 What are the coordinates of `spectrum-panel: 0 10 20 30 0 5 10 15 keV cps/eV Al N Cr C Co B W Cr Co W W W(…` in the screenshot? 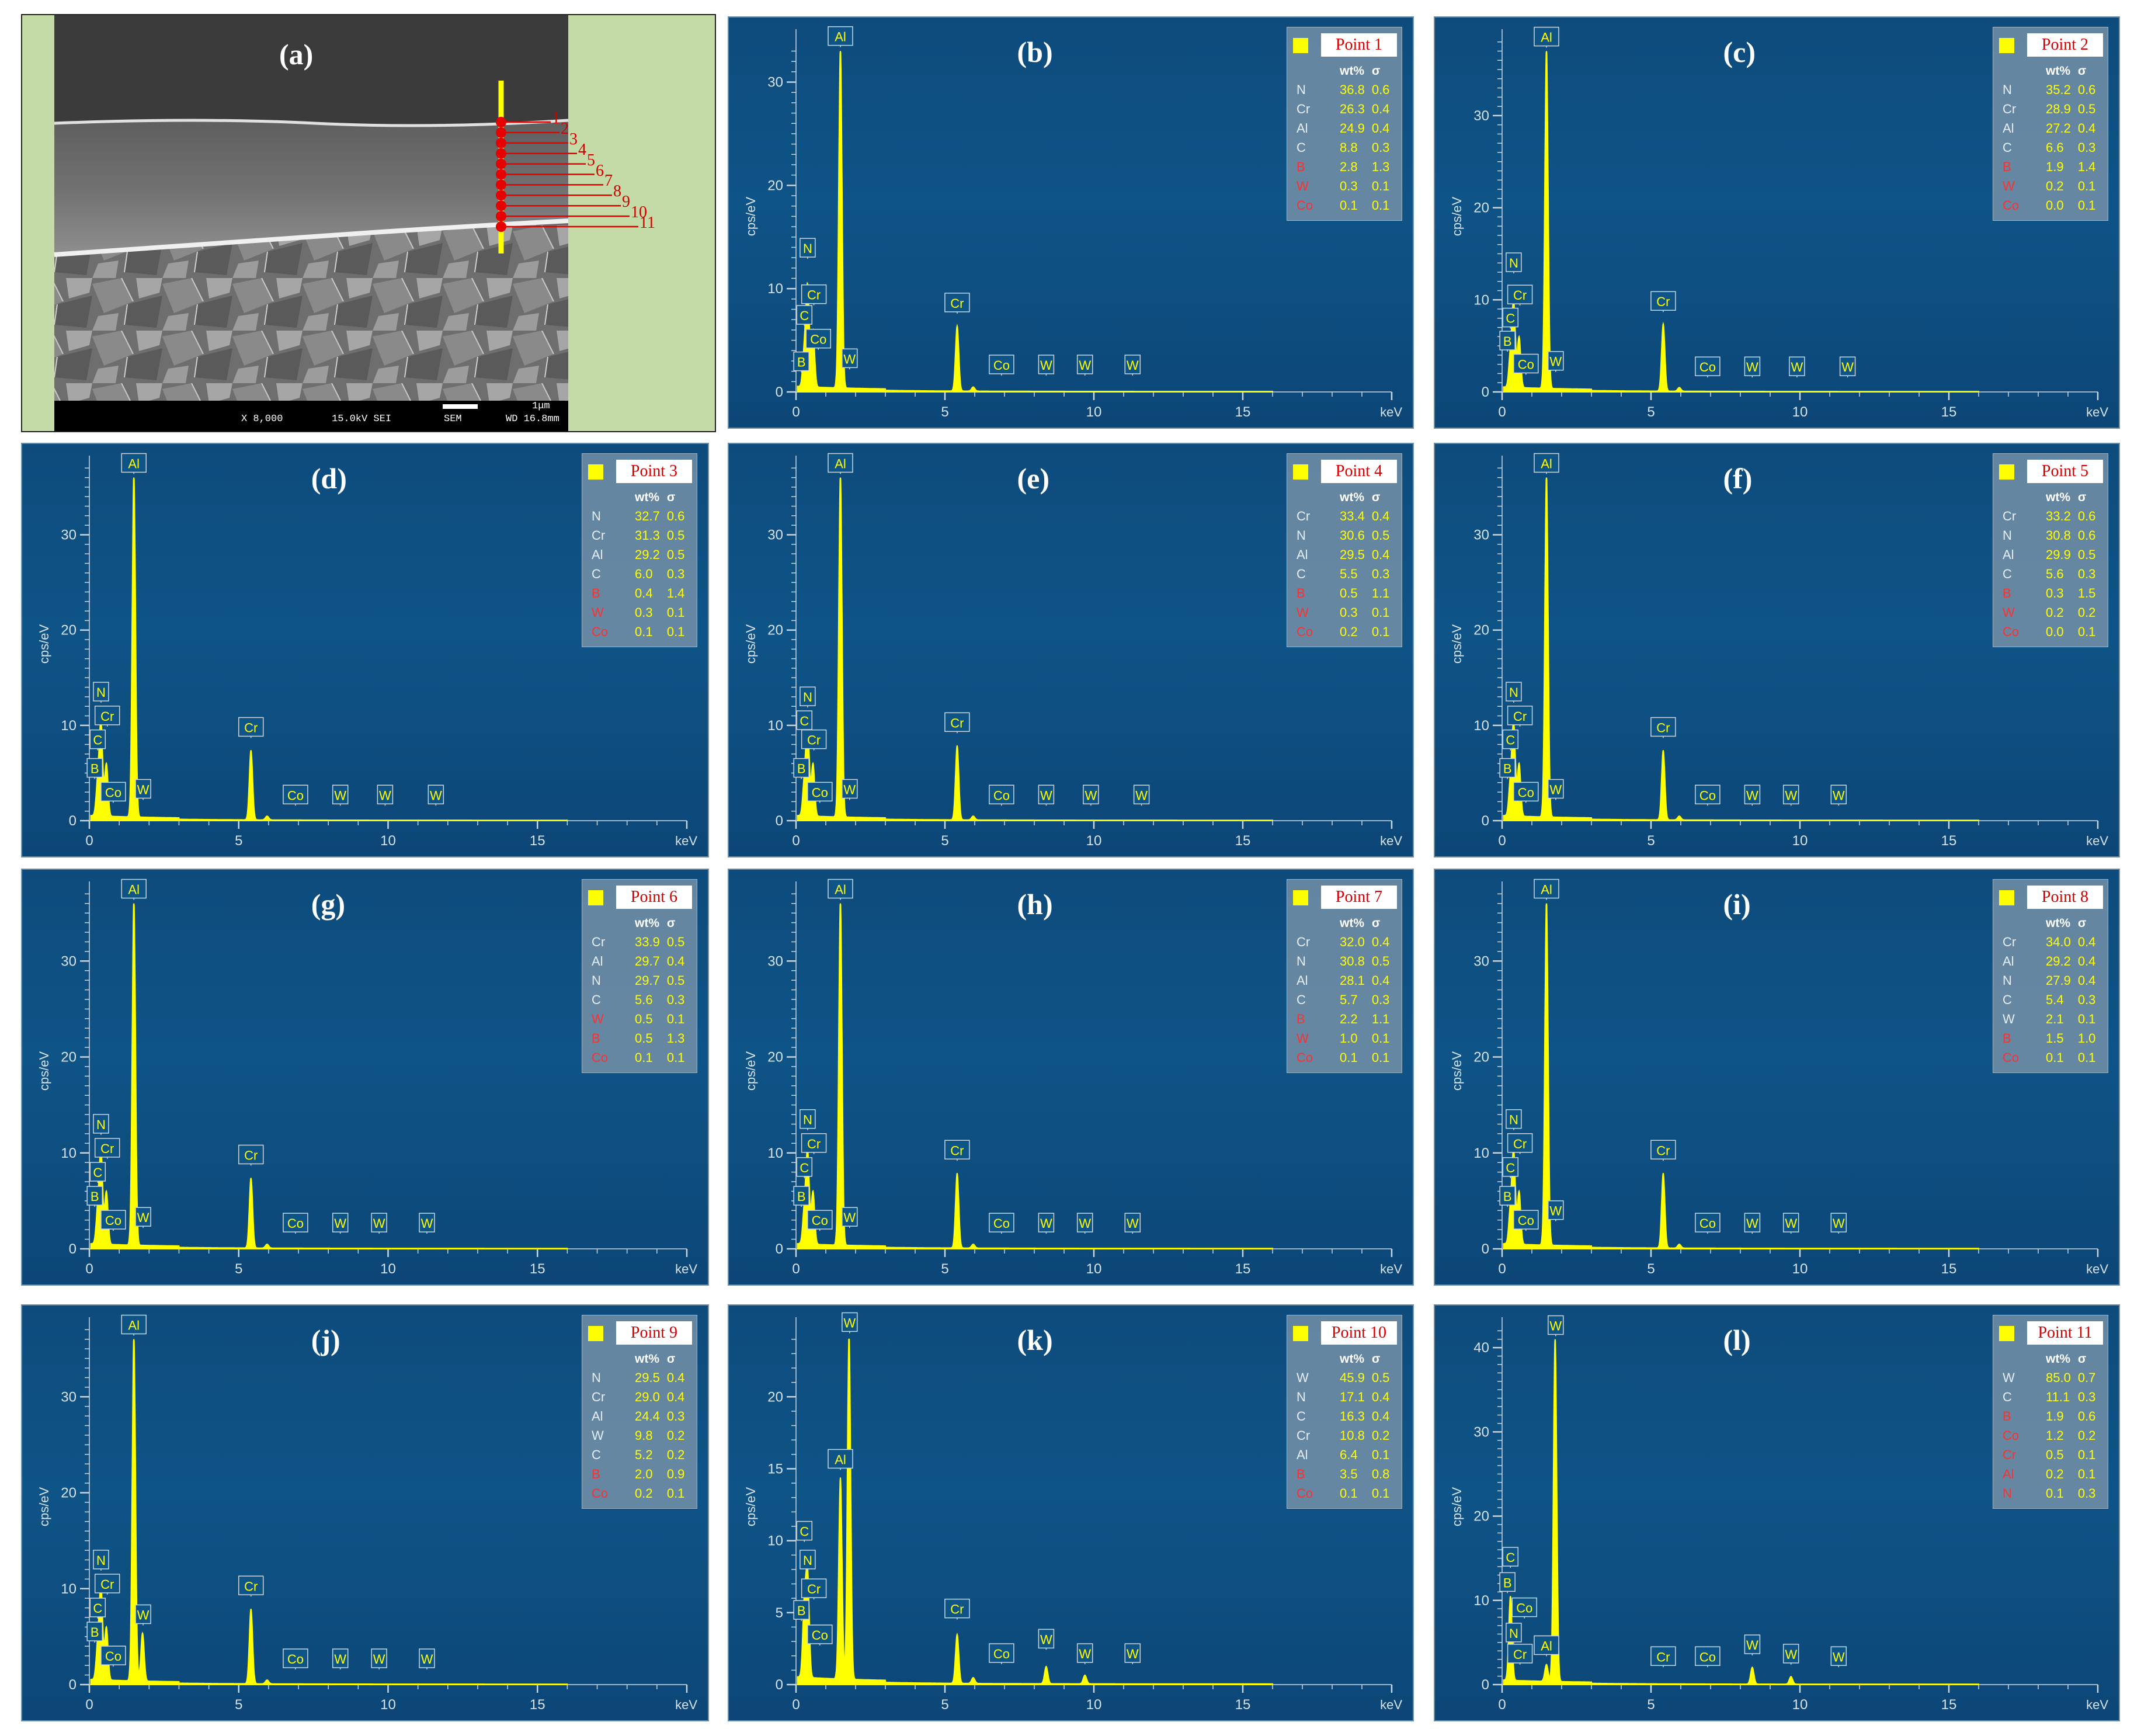 It's located at (1071, 222).